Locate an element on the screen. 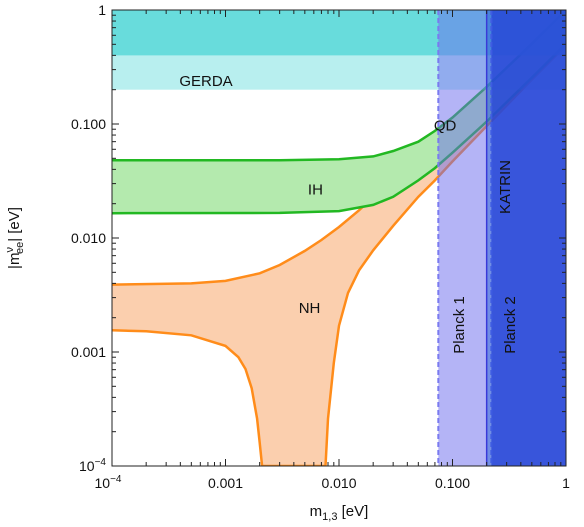 The image size is (584, 527). x-tick-label: 0.100 is located at coordinates (452, 483).